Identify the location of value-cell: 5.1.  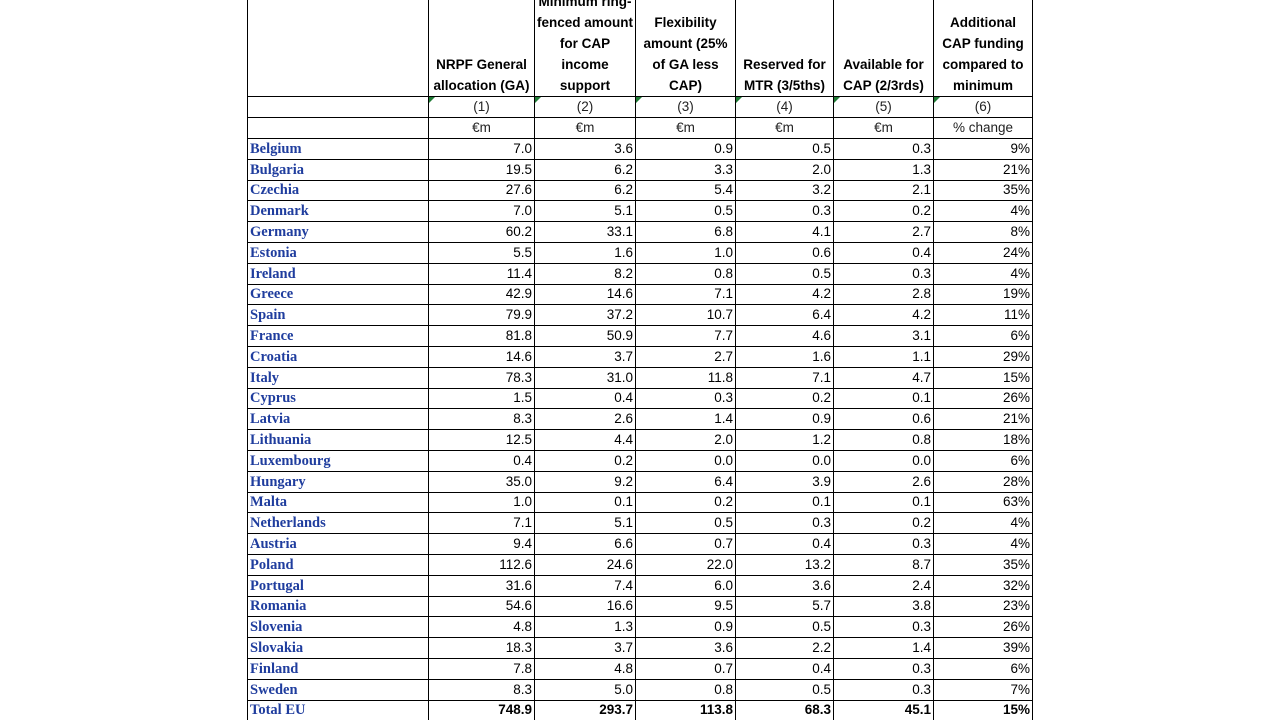
(585, 523).